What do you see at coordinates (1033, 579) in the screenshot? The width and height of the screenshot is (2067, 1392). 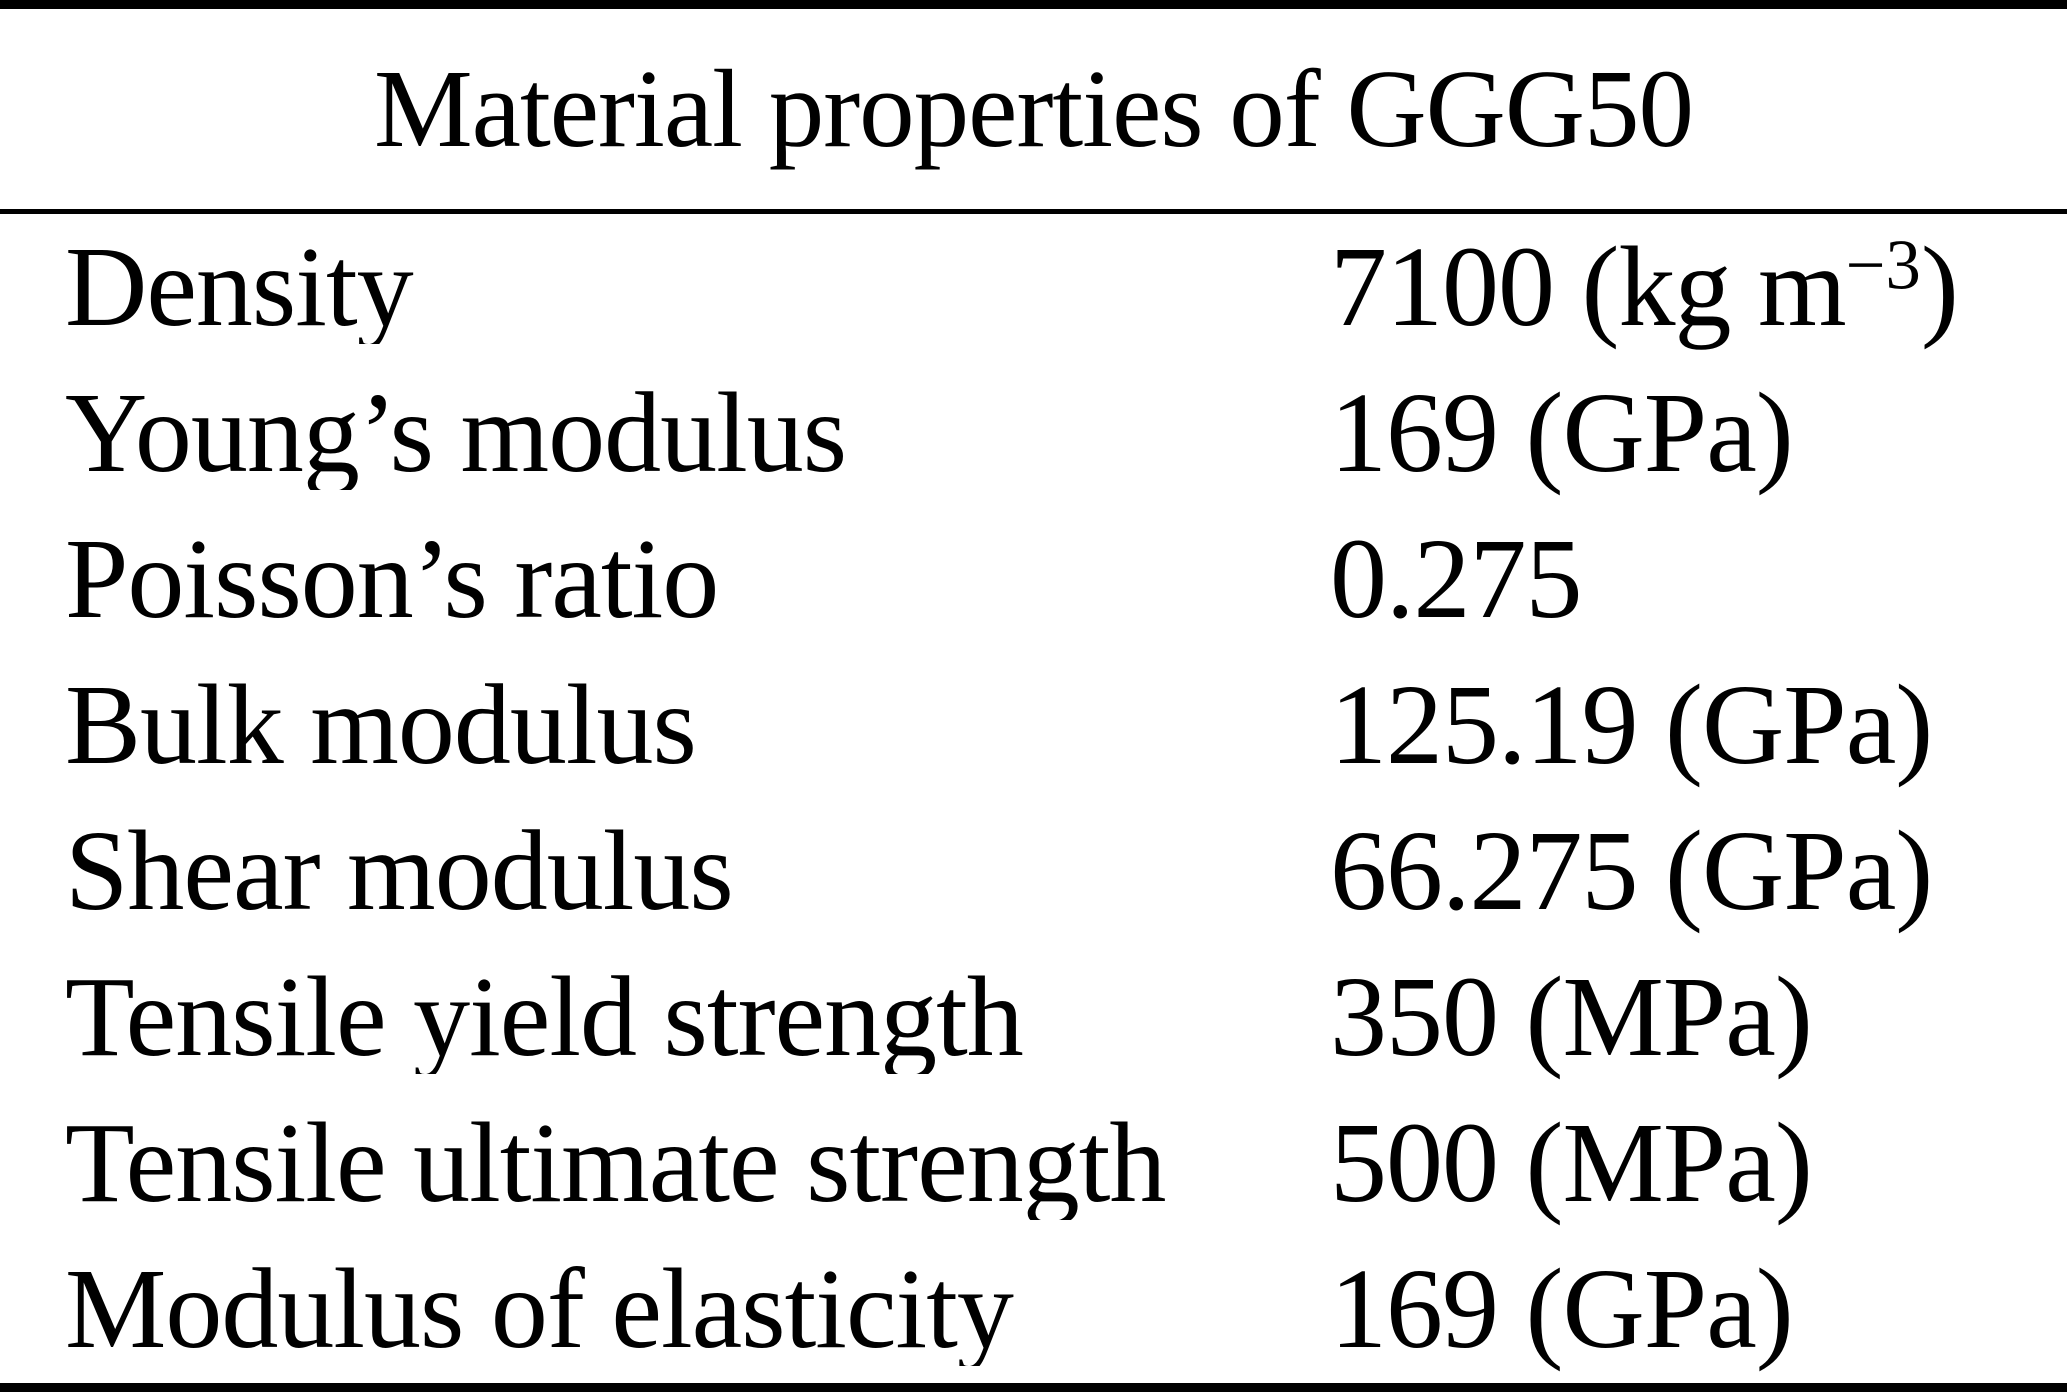 I see `table-row: Poisson’s ratio 0.275` at bounding box center [1033, 579].